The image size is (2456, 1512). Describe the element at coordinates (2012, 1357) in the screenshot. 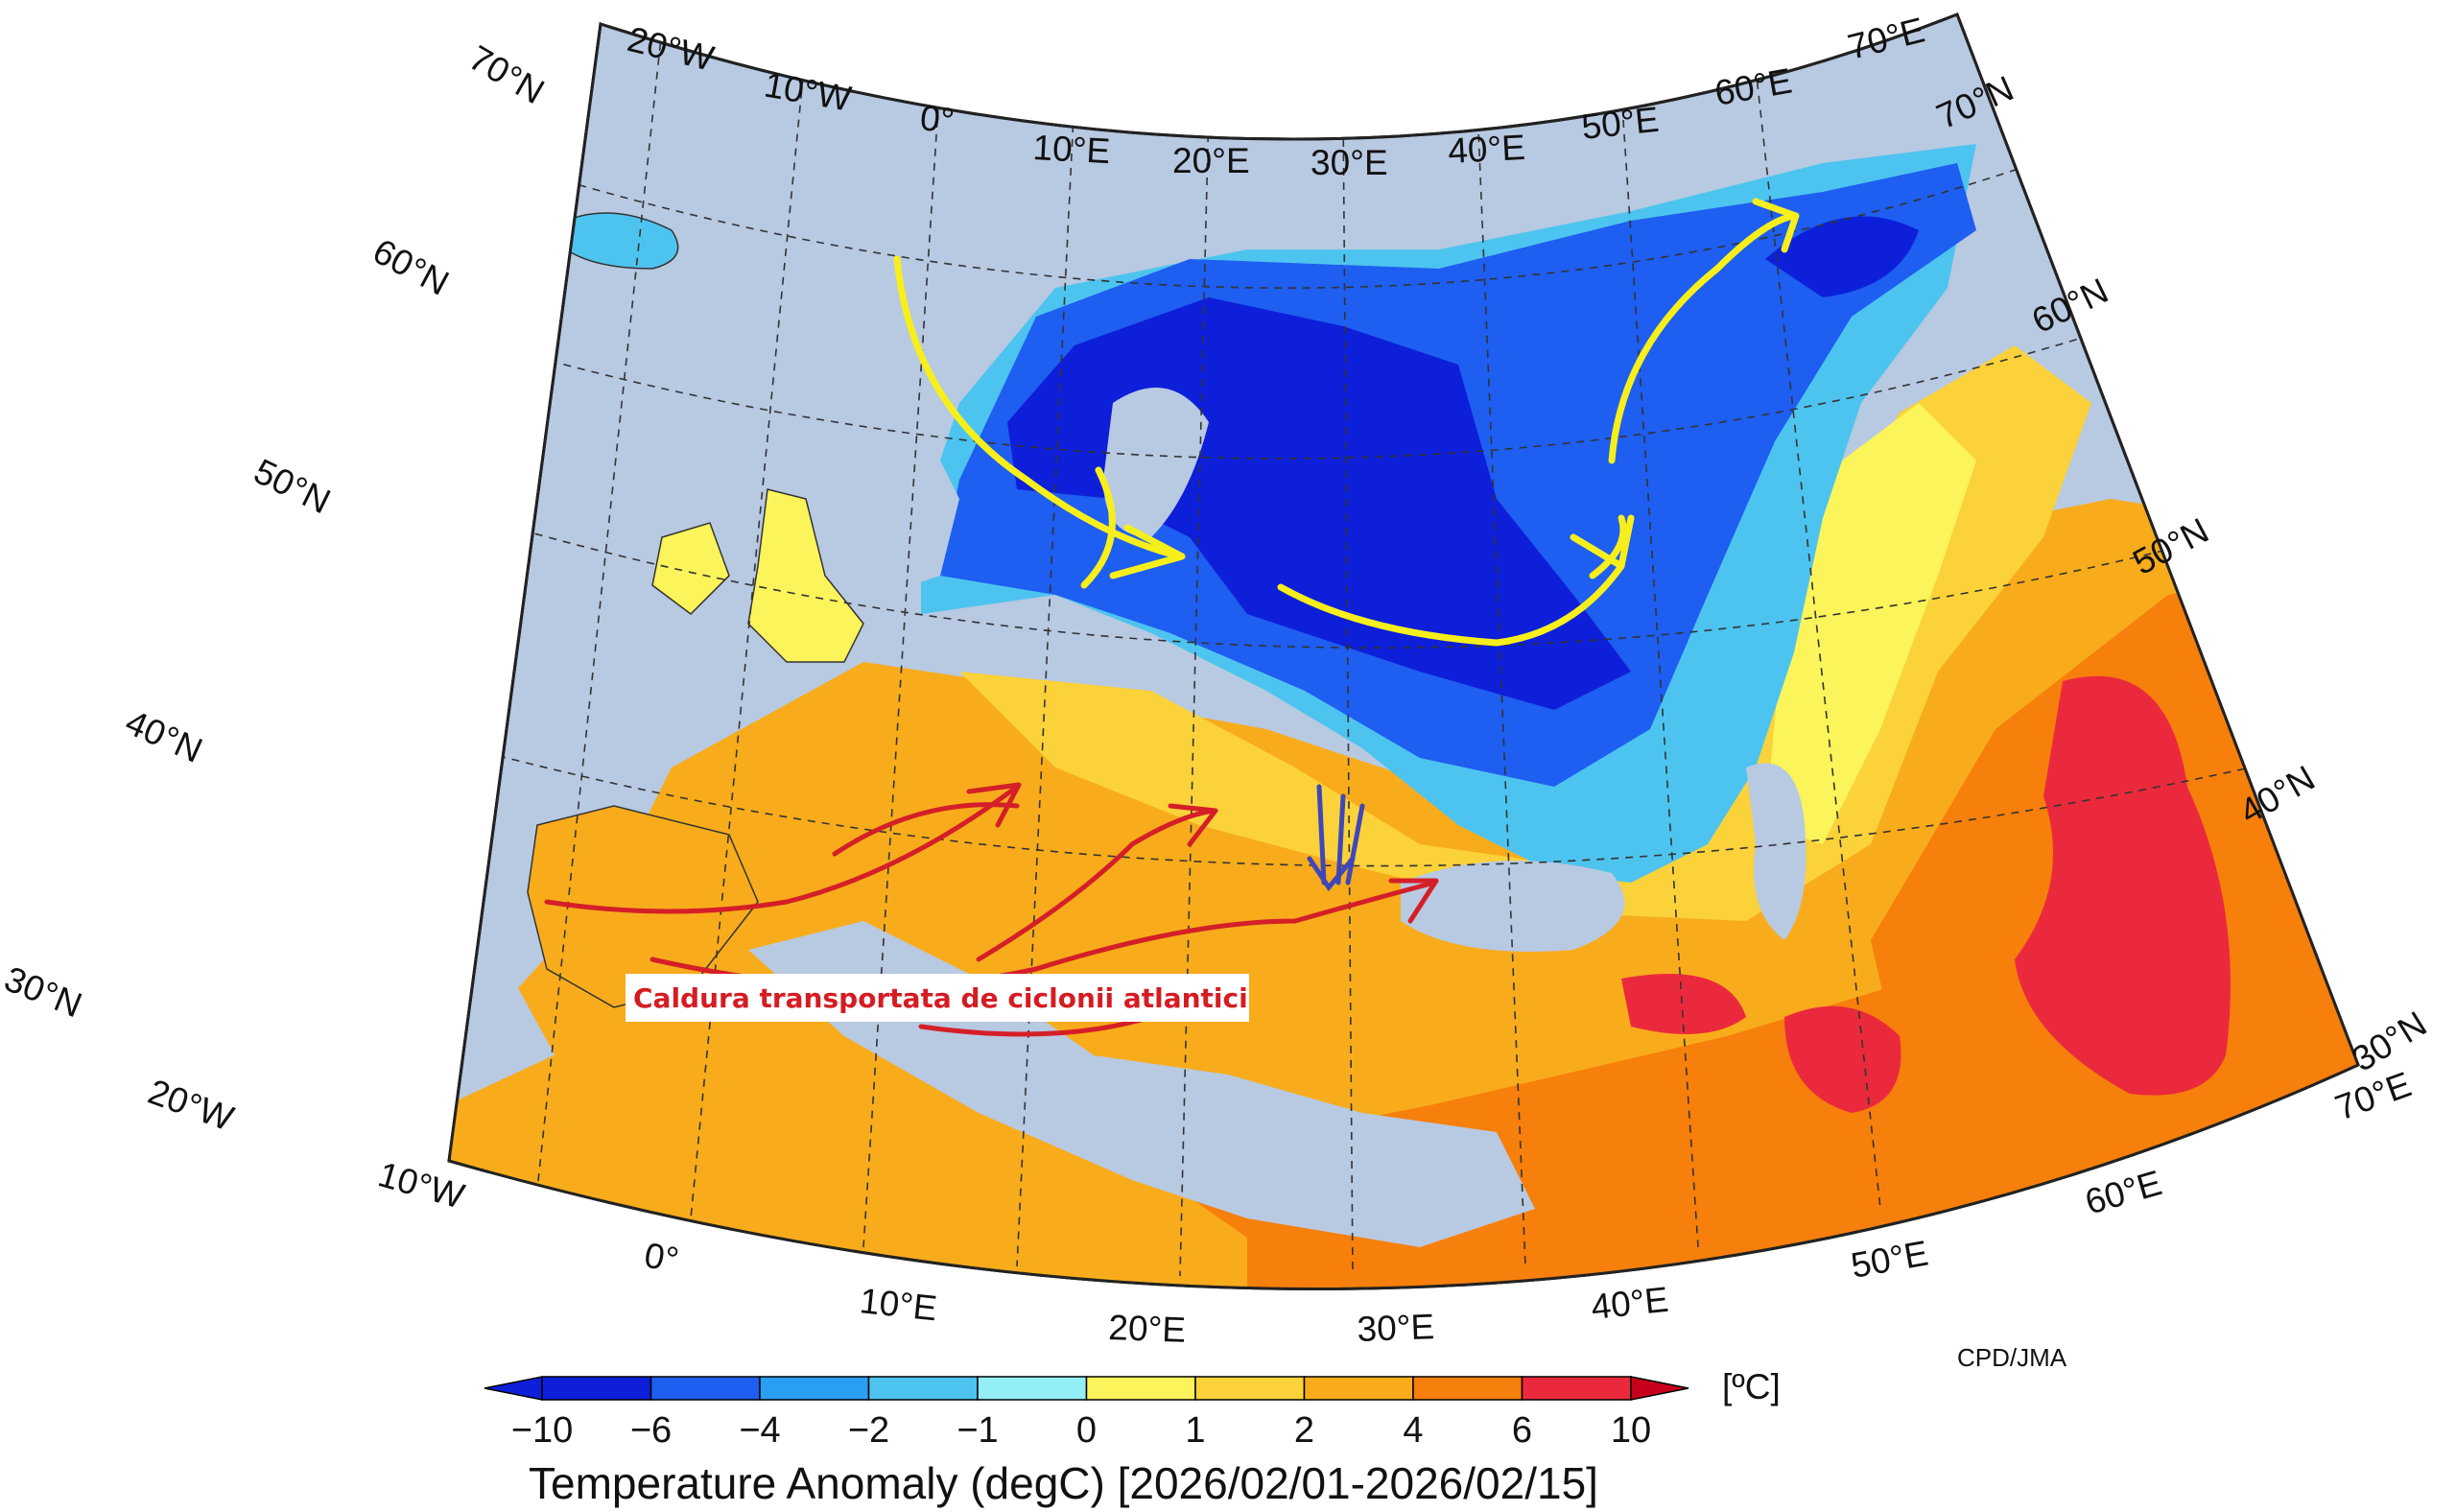

I see `credit-label: CPD/JMA` at that location.